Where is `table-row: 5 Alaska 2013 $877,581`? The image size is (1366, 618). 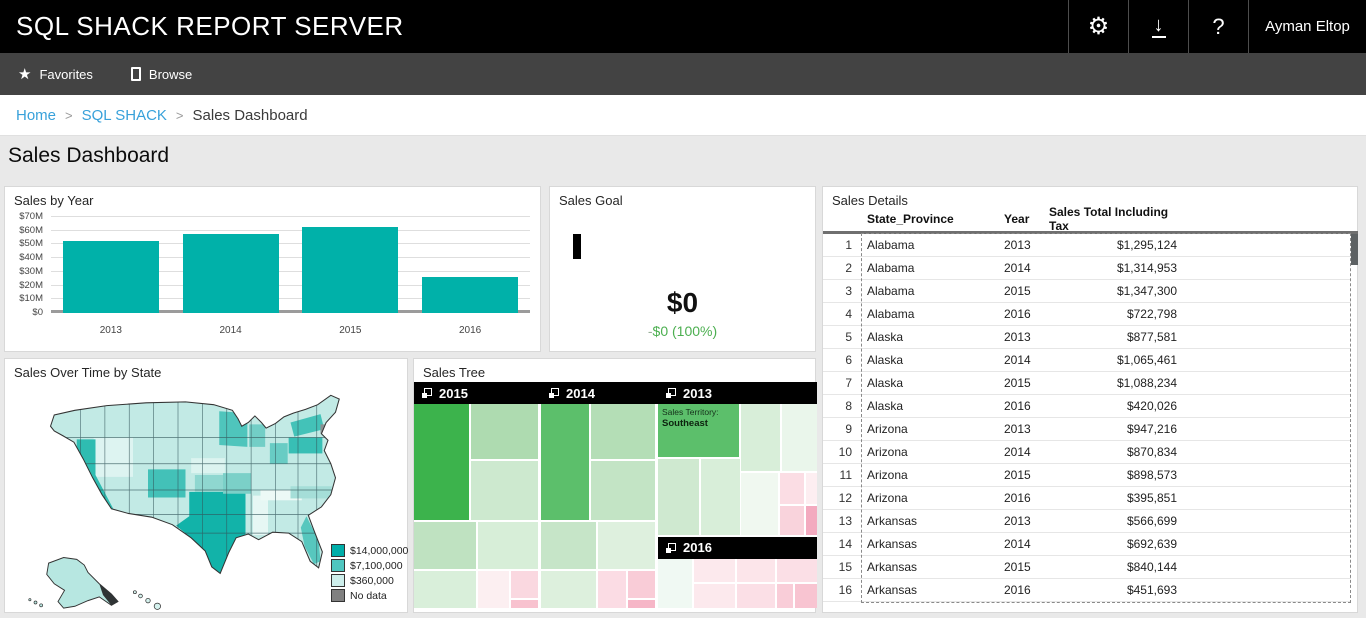 table-row: 5 Alaska 2013 $877,581 is located at coordinates (1087, 337).